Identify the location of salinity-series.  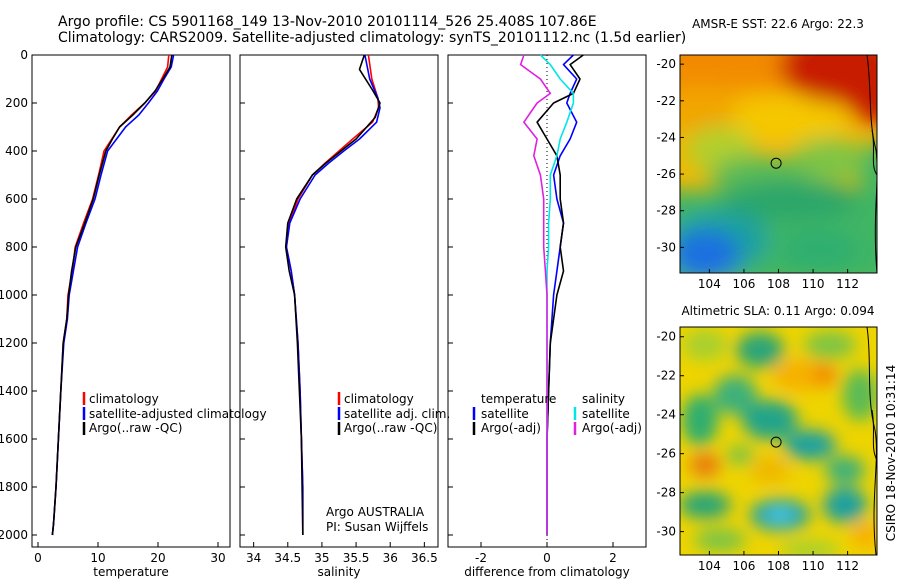
(332, 295).